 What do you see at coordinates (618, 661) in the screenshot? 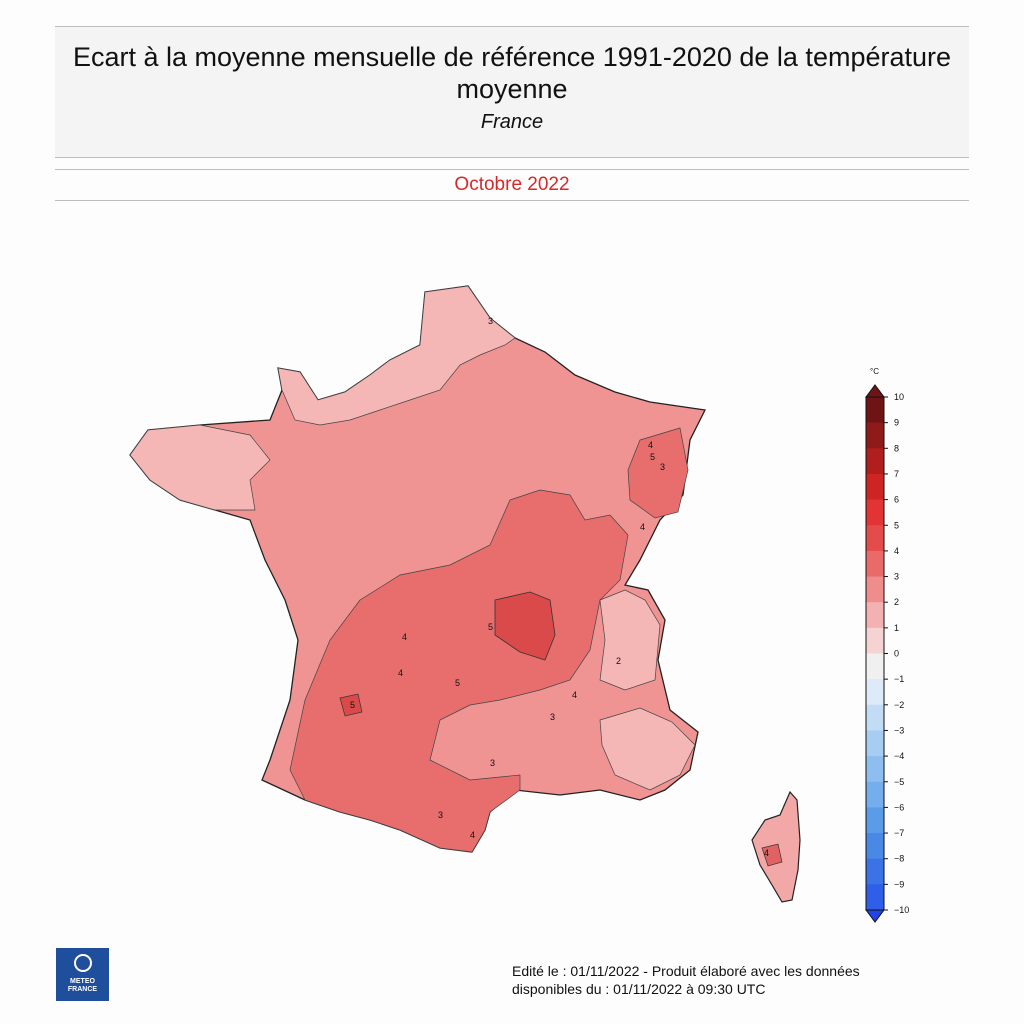
I see `contour-label: 2` at bounding box center [618, 661].